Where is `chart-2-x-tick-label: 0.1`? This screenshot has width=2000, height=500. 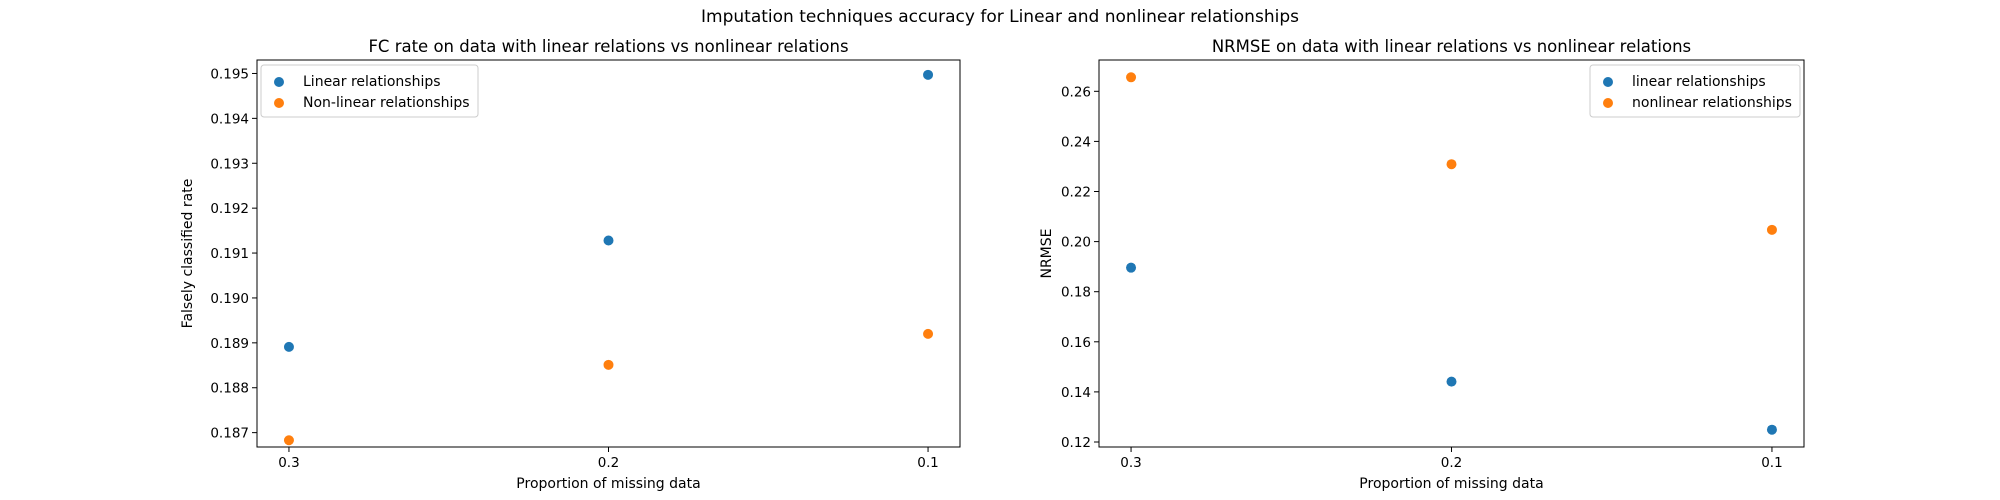
chart-2-x-tick-label: 0.1 is located at coordinates (1771, 463).